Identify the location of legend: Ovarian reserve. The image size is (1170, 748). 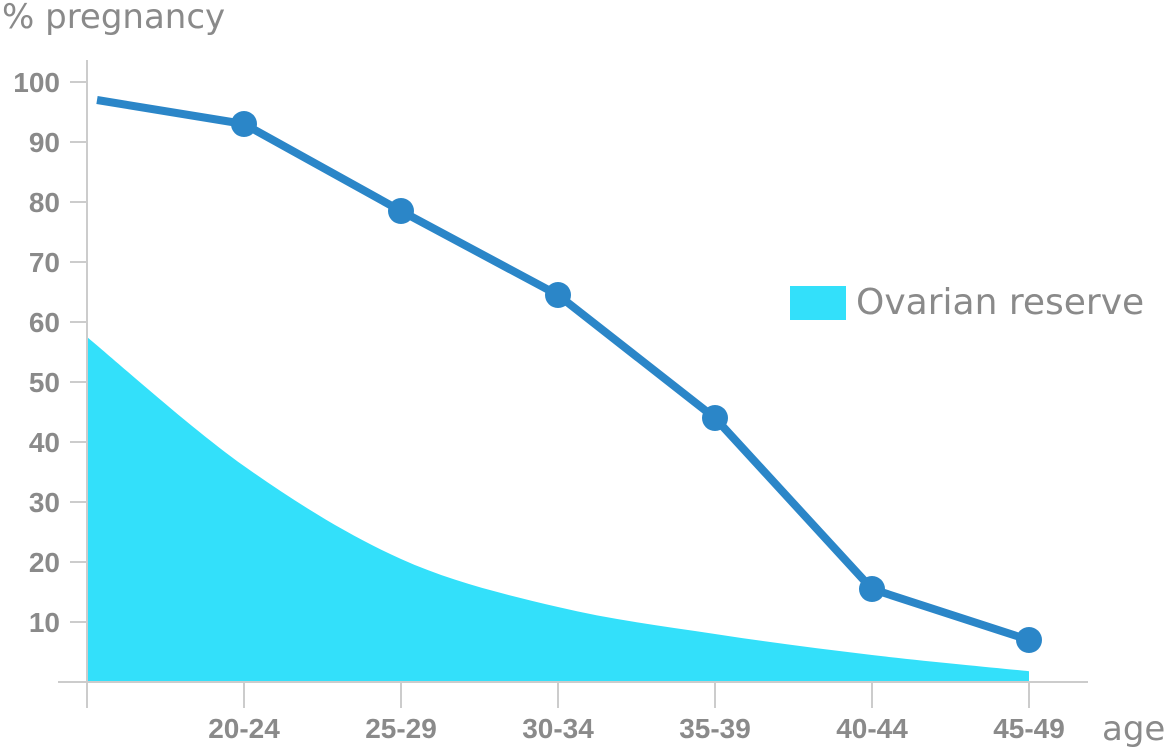
(967, 302).